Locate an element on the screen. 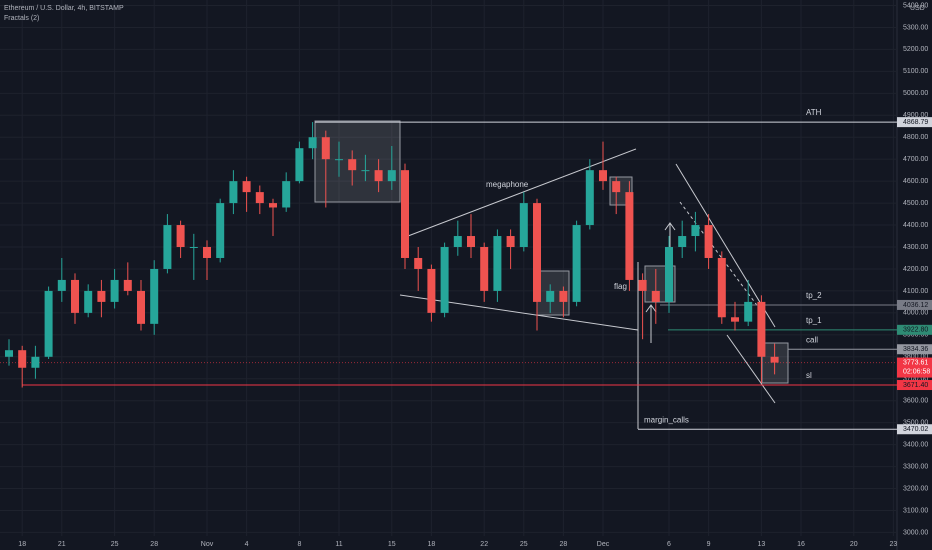 This screenshot has height=550, width=932. price-tag-label: 4868.79 is located at coordinates (915, 122).